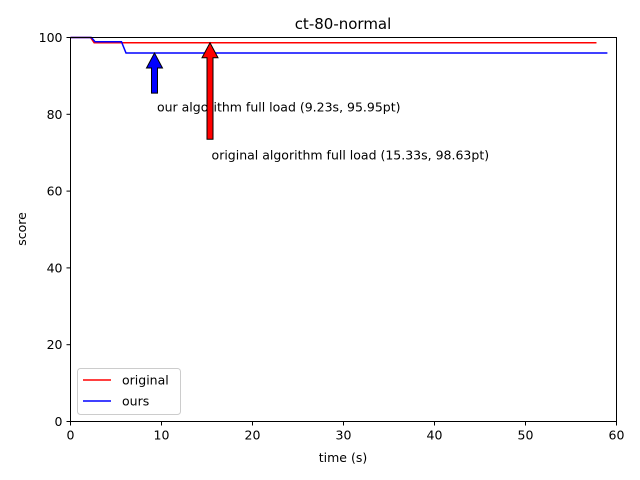  What do you see at coordinates (55, 191) in the screenshot?
I see `y-tick-label: 60` at bounding box center [55, 191].